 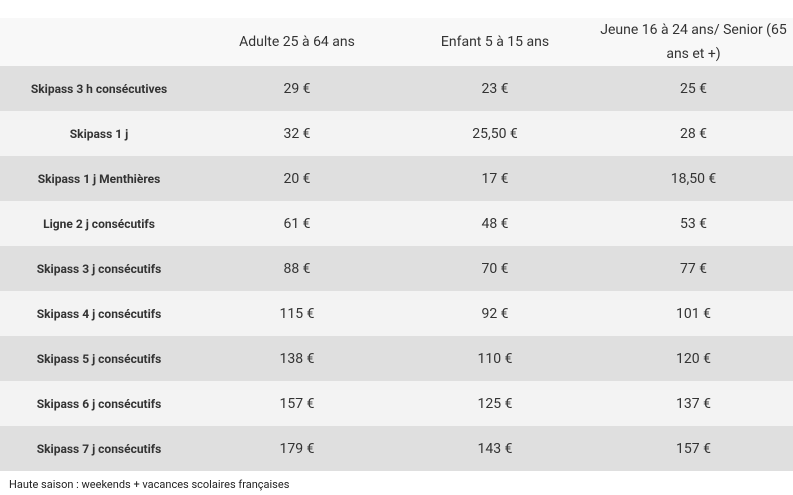 I want to click on price-cell: 77 €, so click(x=693, y=268).